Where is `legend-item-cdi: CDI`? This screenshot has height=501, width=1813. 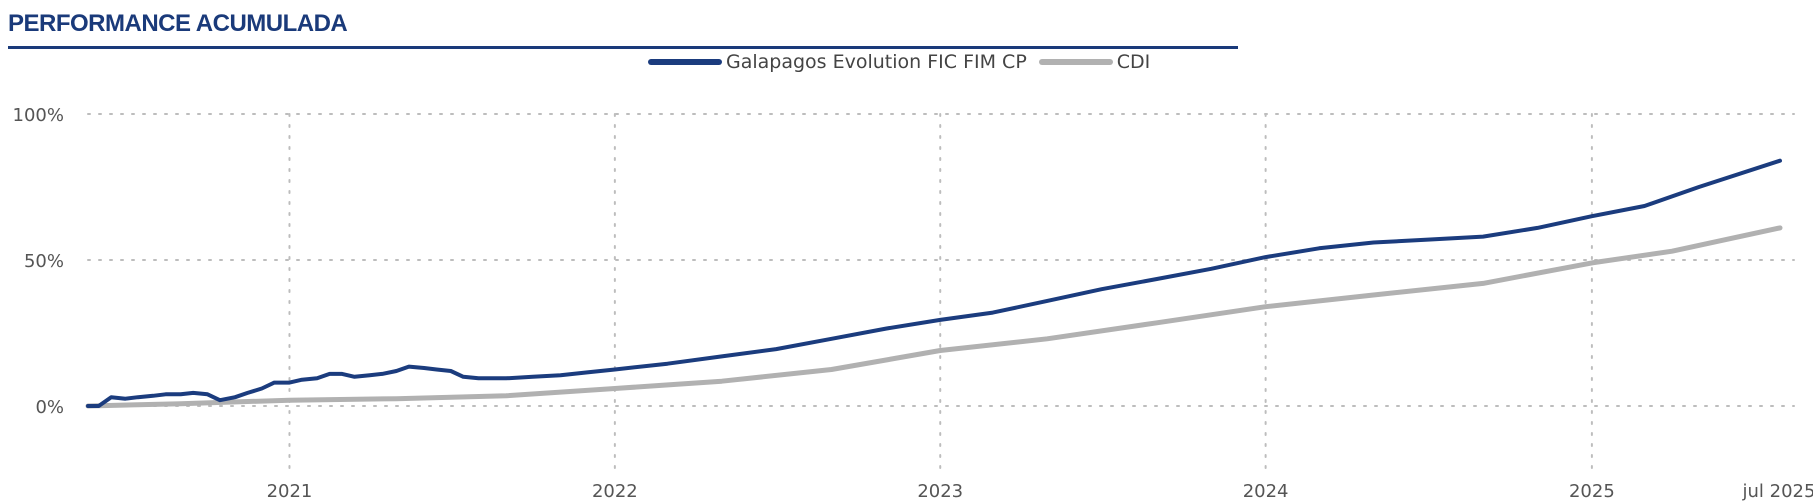
legend-item-cdi: CDI is located at coordinates (1094, 62).